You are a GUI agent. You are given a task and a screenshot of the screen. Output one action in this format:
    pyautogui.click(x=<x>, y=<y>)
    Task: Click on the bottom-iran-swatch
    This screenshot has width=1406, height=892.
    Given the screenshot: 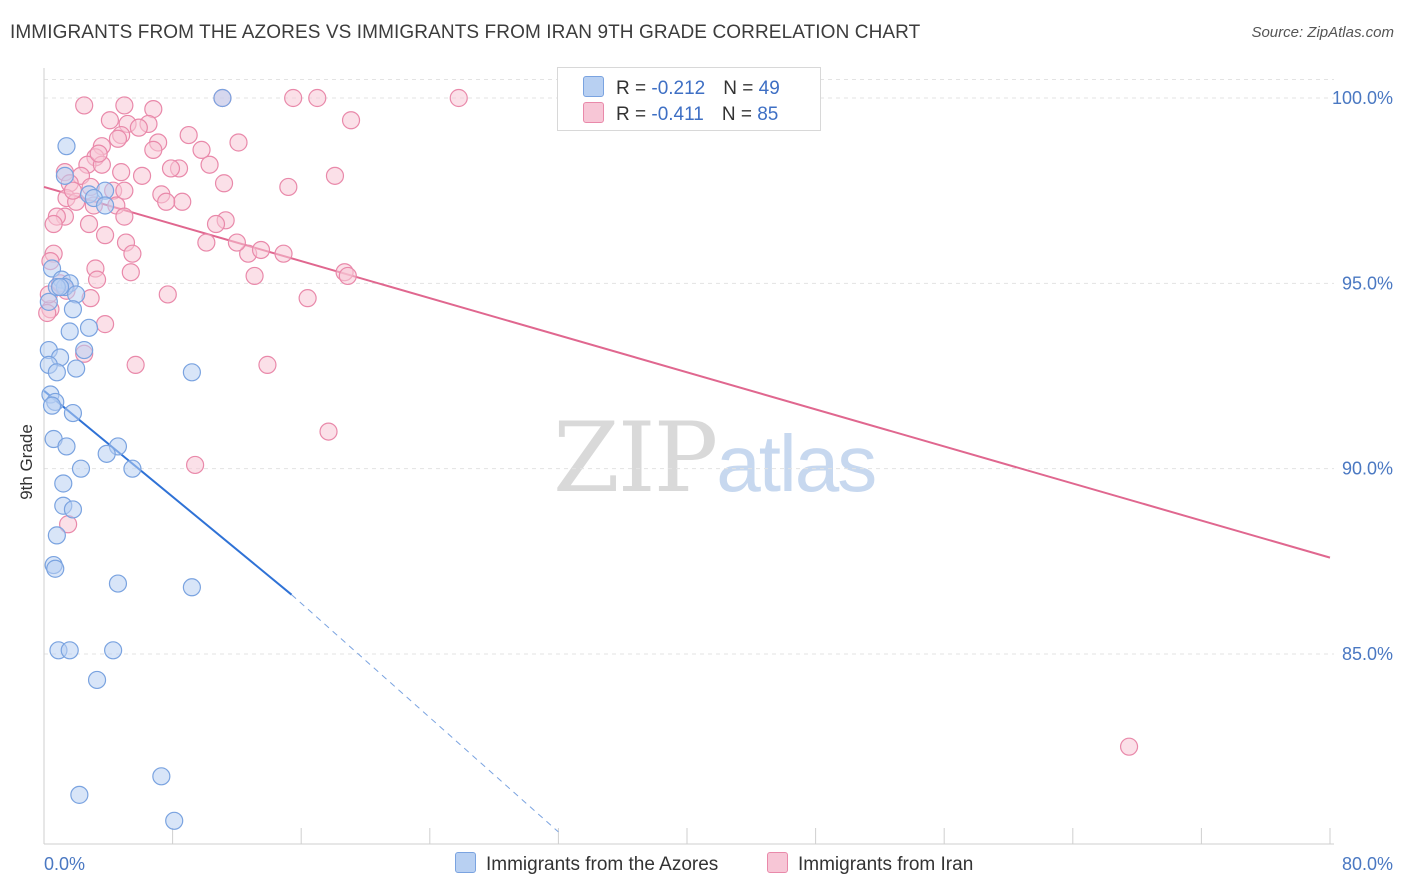 What is the action you would take?
    pyautogui.click(x=777, y=862)
    